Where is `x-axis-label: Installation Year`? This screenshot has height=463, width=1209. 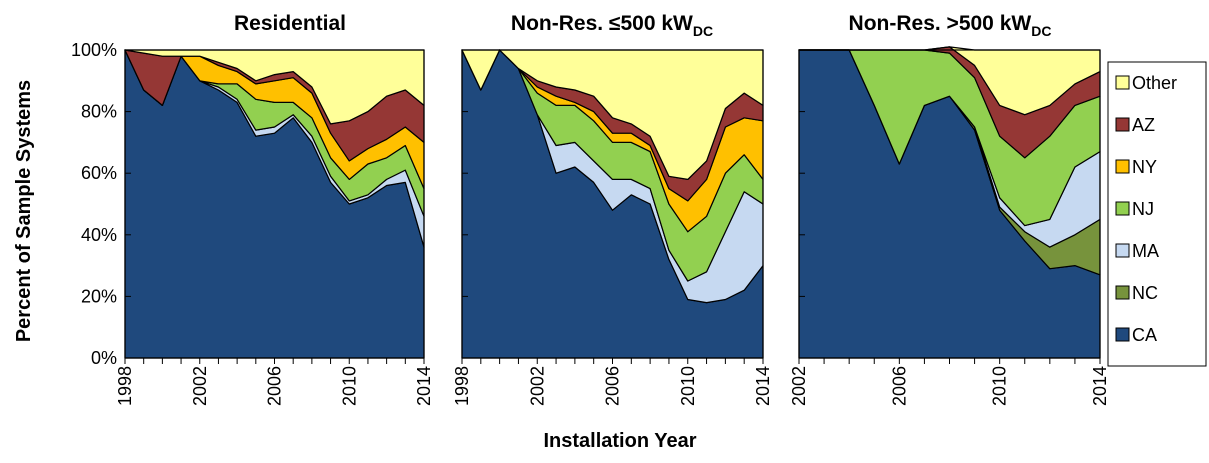
x-axis-label: Installation Year is located at coordinates (619, 441).